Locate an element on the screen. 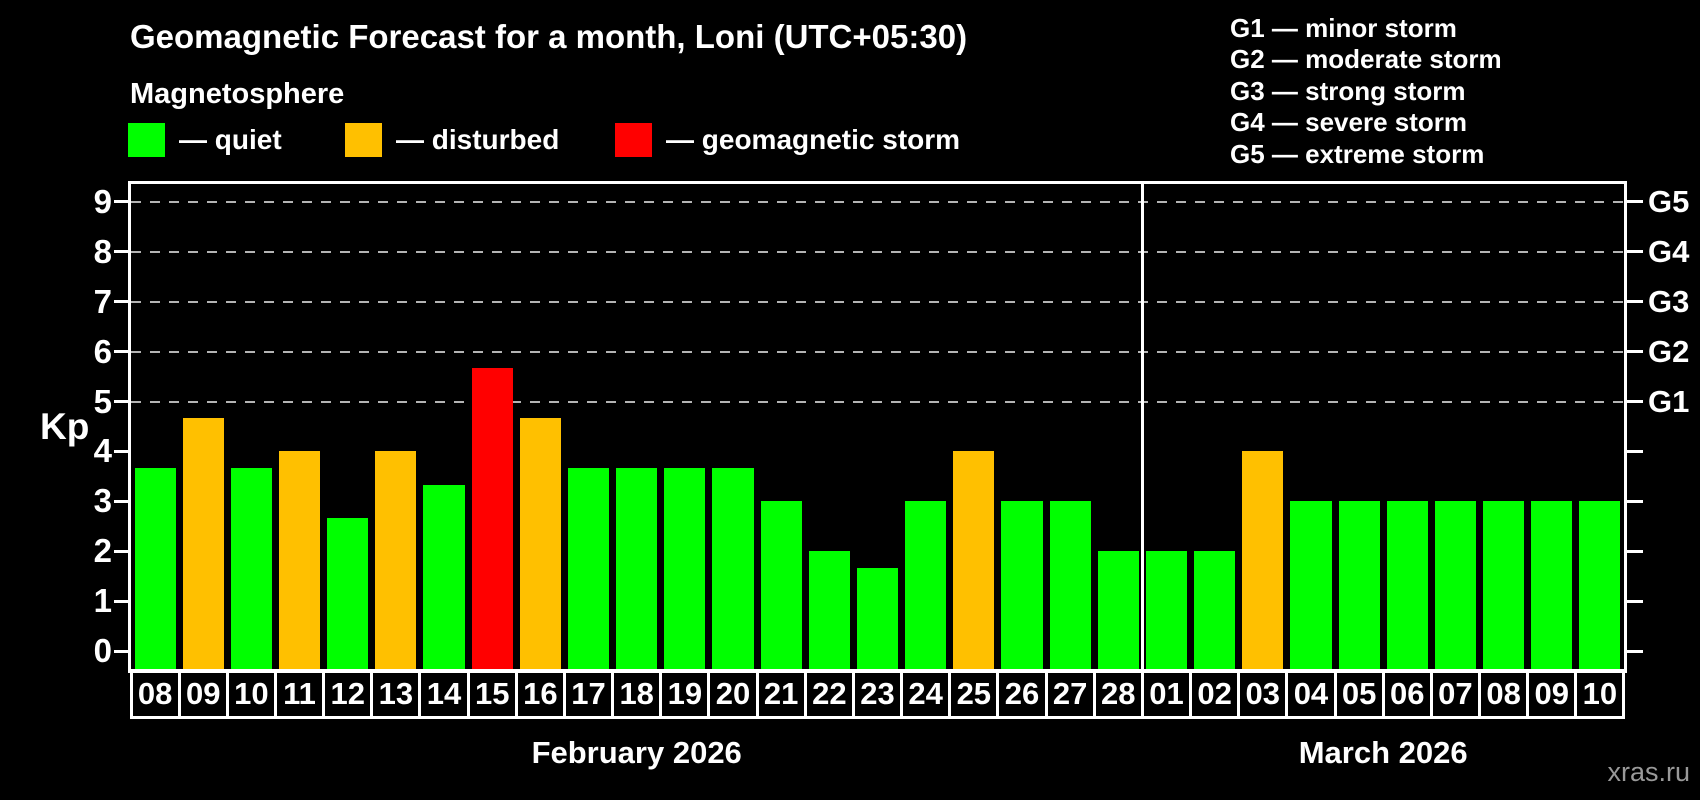 The image size is (1700, 800). day-label: 18 is located at coordinates (637, 693).